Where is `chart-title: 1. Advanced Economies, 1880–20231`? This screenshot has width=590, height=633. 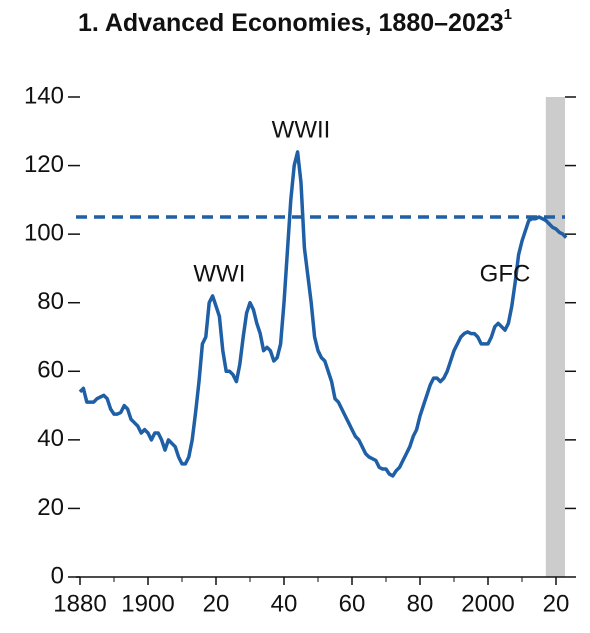
chart-title: 1. Advanced Economies, 1880–20231 is located at coordinates (295, 21).